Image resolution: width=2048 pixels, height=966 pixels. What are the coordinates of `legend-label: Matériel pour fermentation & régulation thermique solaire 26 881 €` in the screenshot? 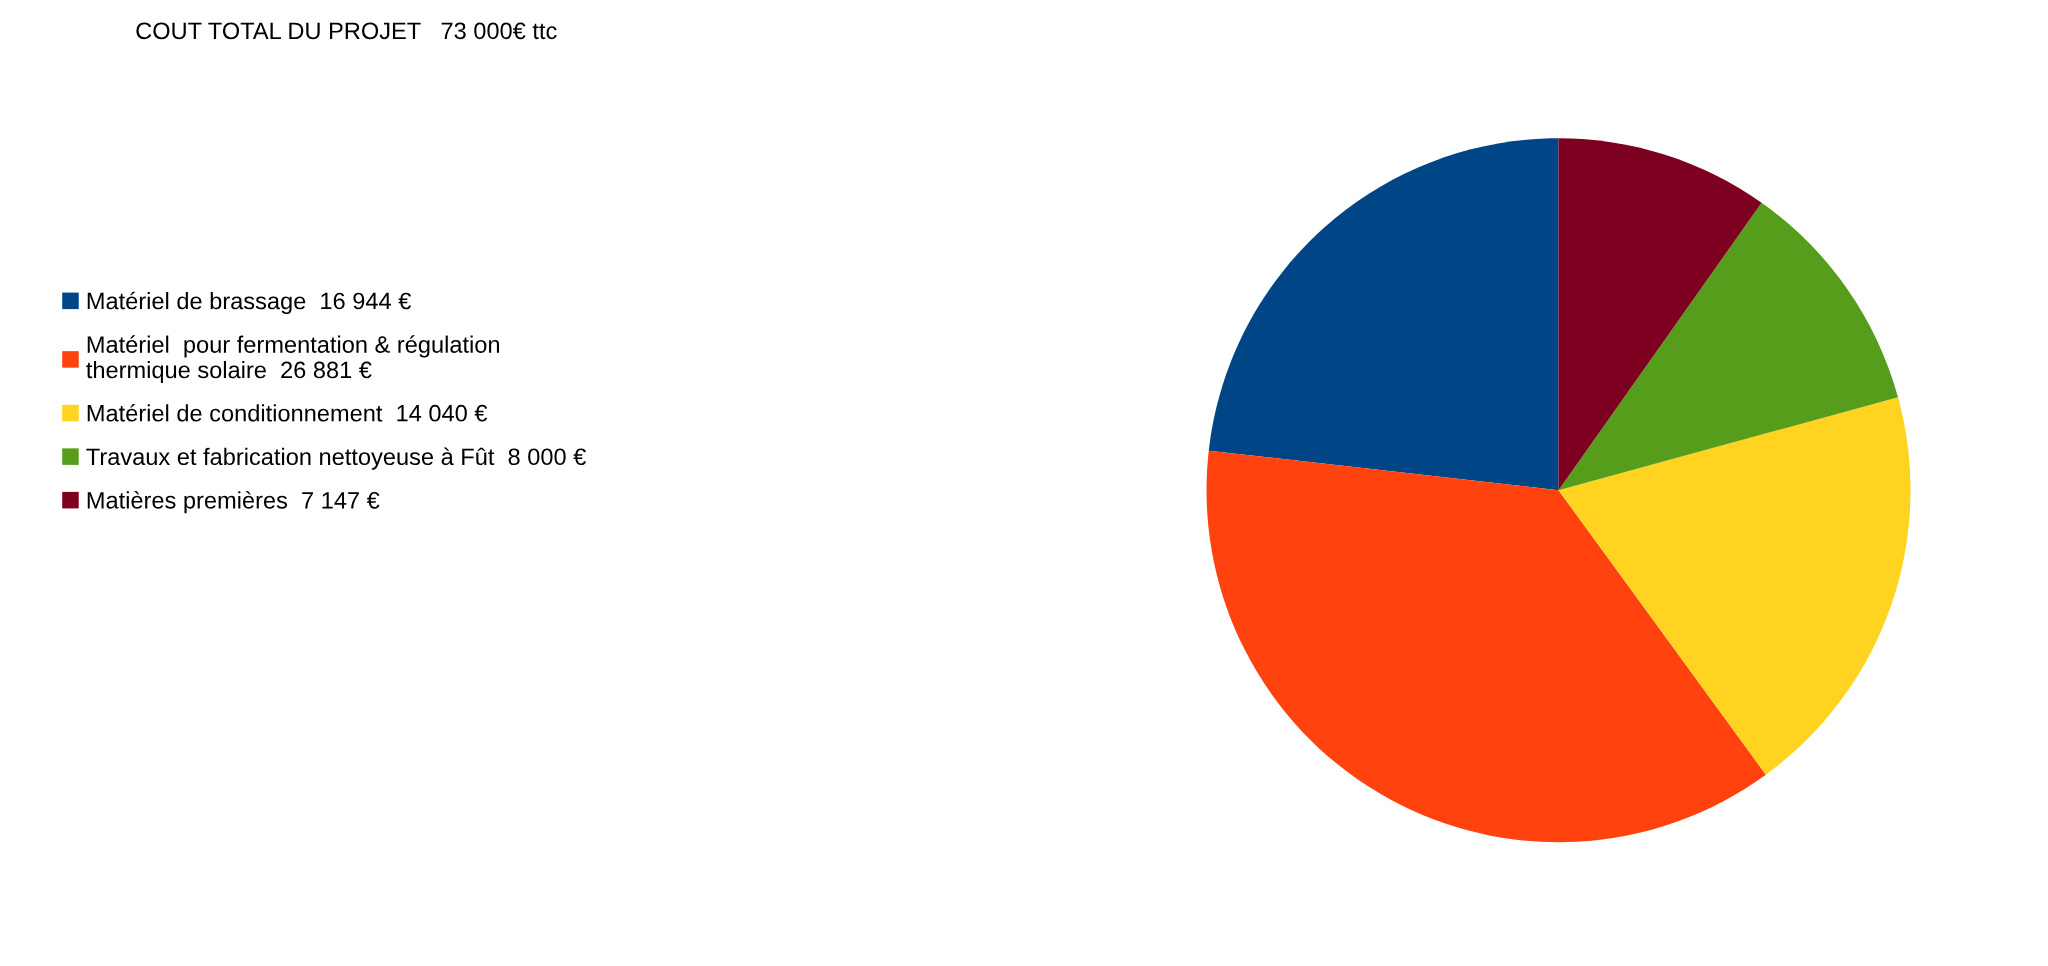 It's located at (293, 359).